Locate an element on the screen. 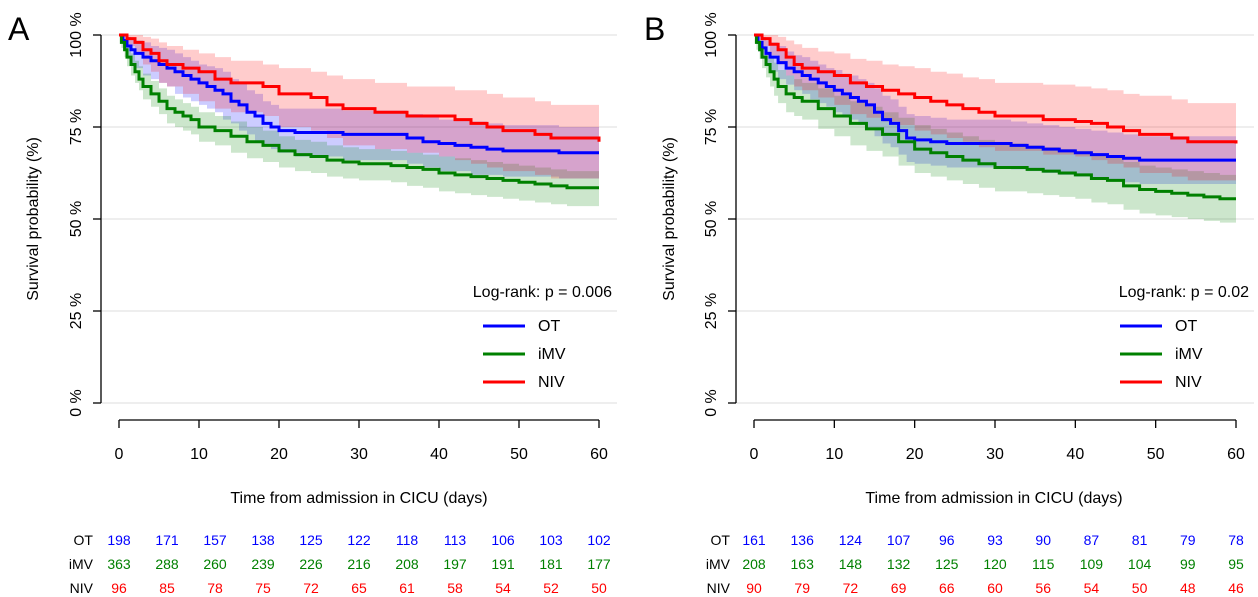 This screenshot has width=1258, height=597. logrank-annotation: Log-rank: p = 0.02 is located at coordinates (1184, 292).